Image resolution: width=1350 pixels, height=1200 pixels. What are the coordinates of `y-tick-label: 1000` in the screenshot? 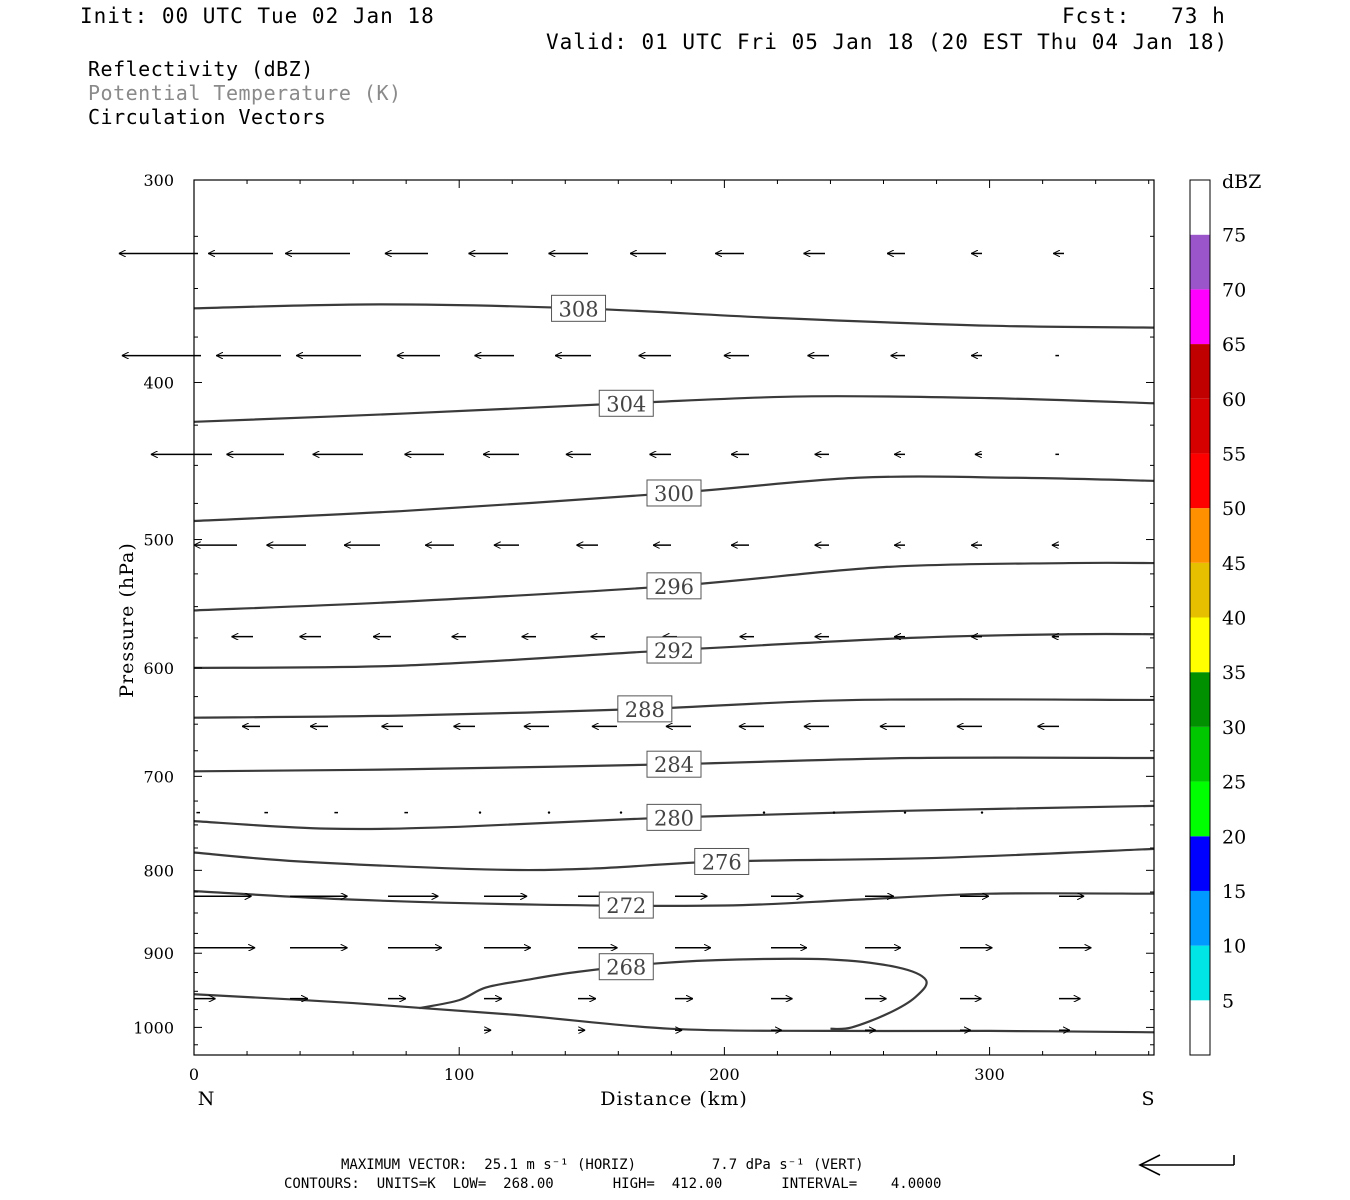 It's located at (153, 1027).